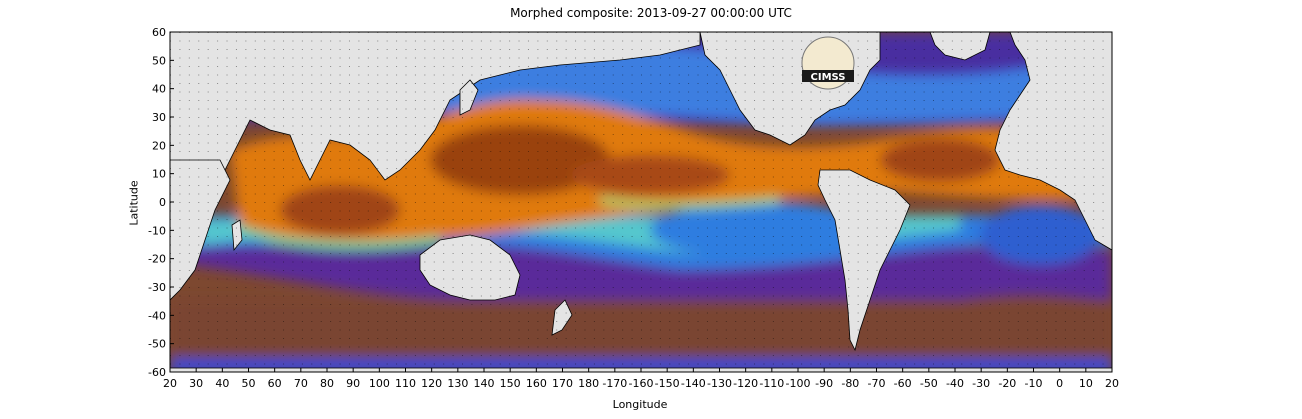 The width and height of the screenshot is (1302, 419). Describe the element at coordinates (745, 383) in the screenshot. I see `x-tick-label: -120` at that location.